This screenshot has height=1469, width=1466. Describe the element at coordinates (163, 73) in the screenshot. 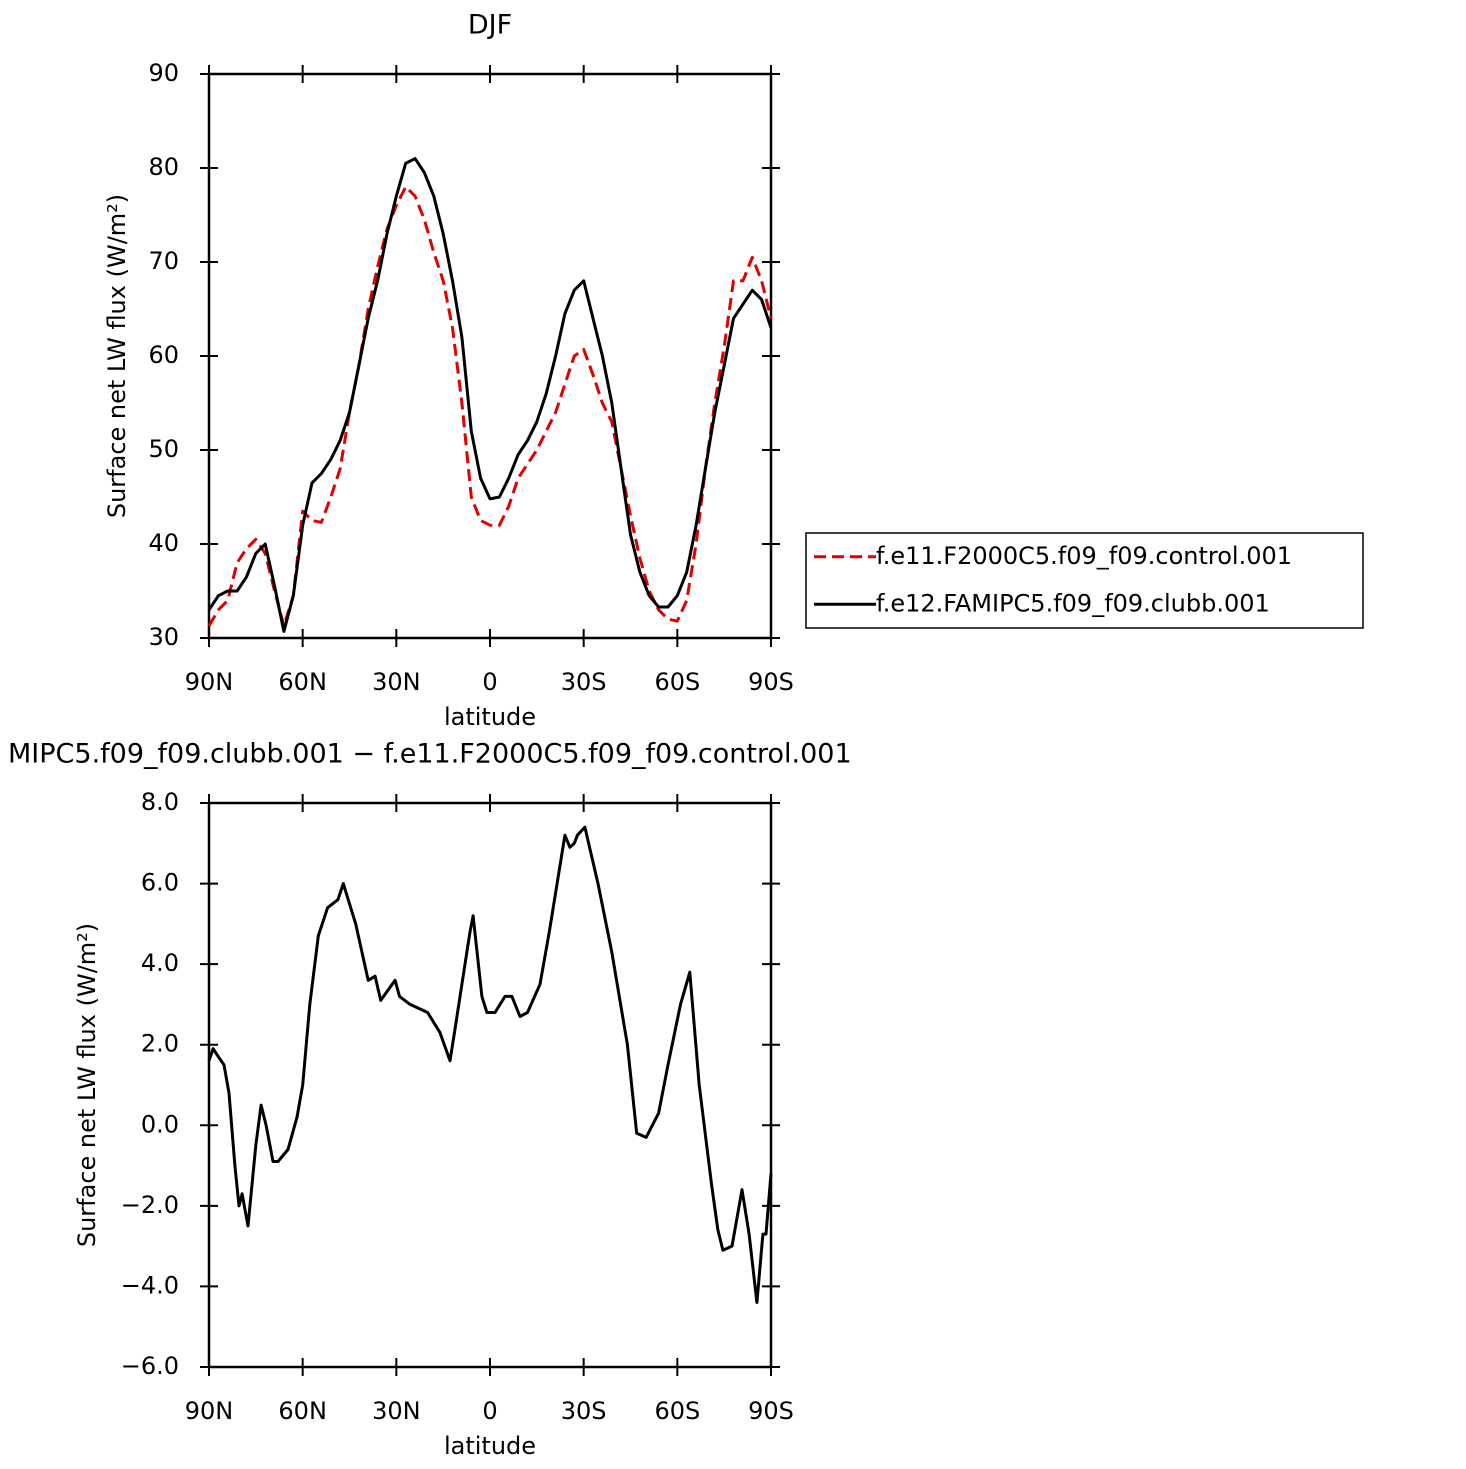

I see `y-tick-label: 90` at that location.